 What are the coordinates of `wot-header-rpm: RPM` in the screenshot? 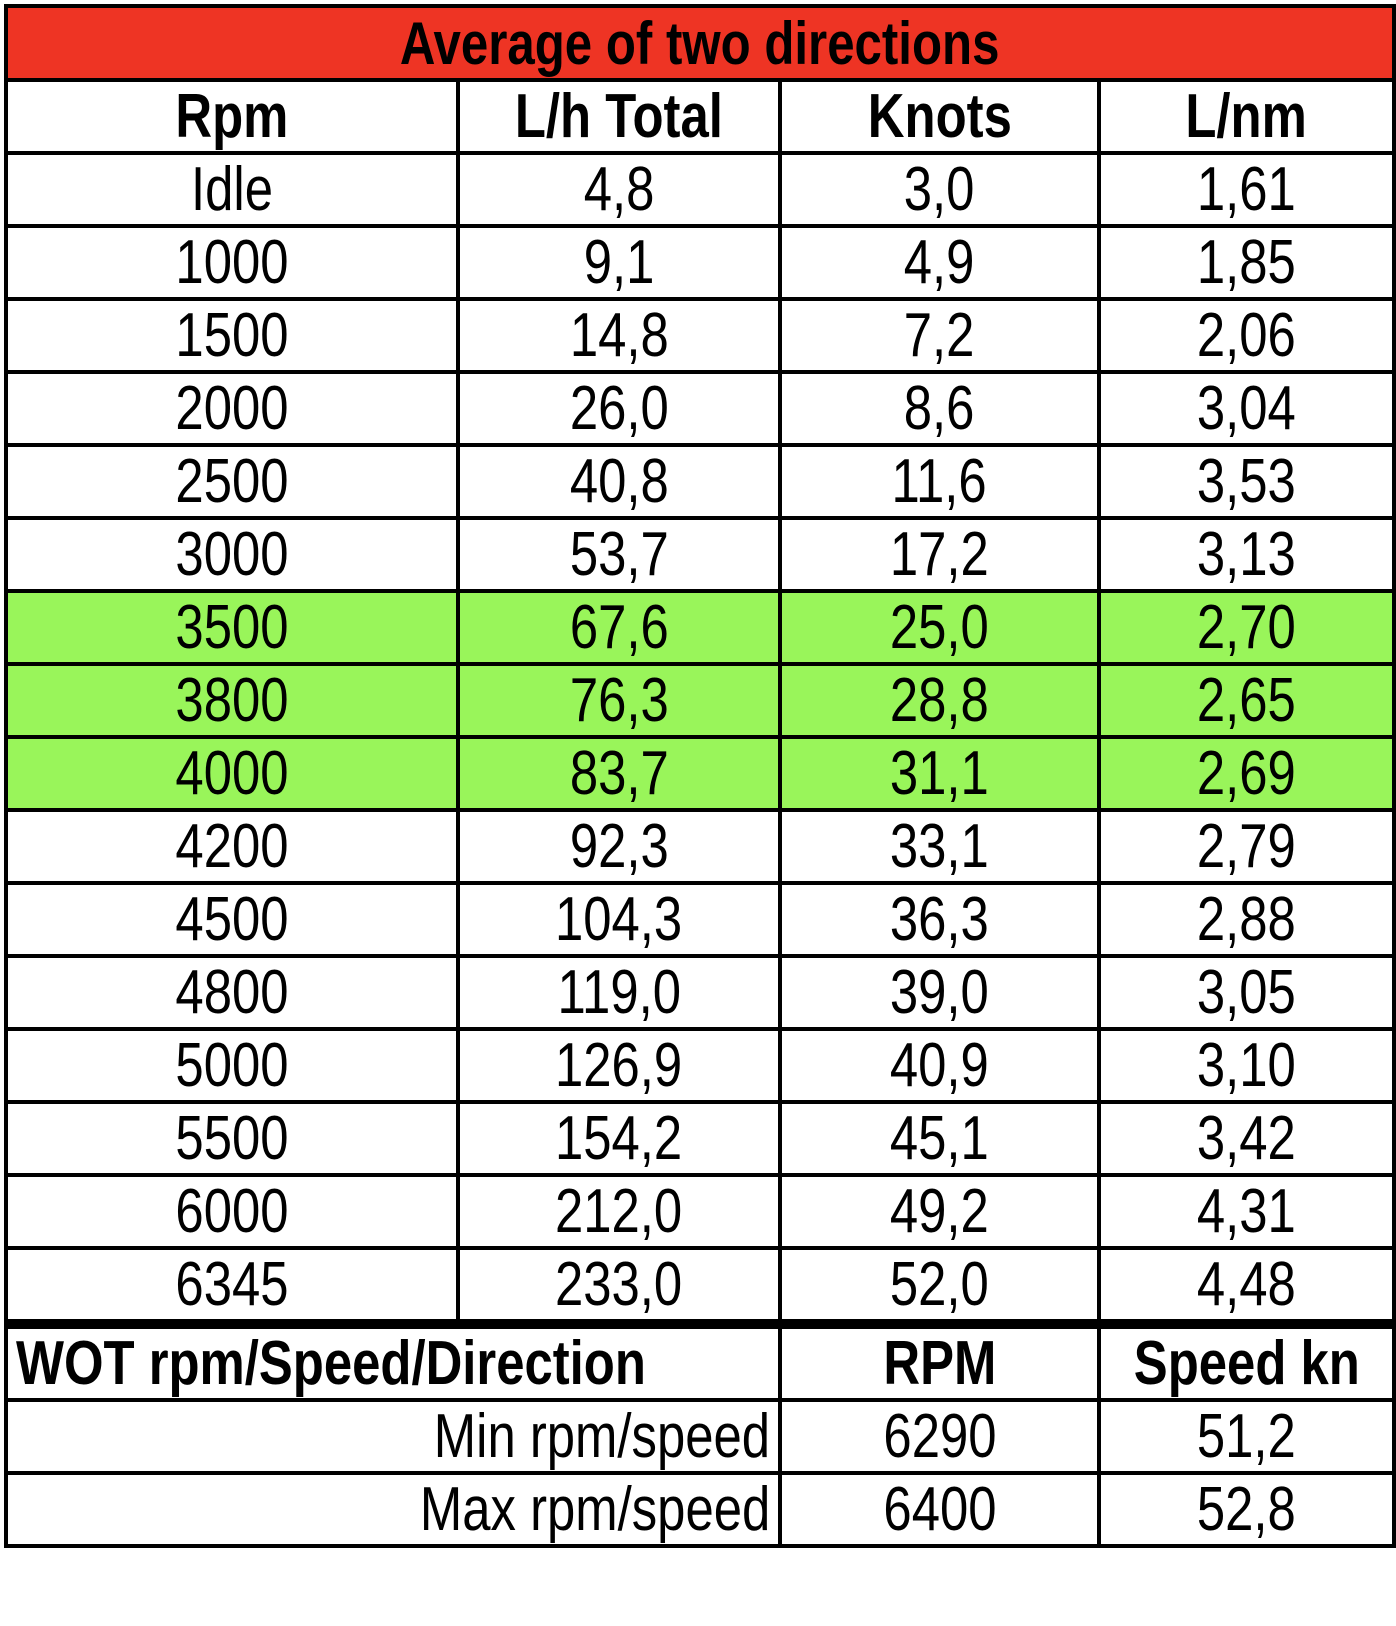 It's located at (939, 1360).